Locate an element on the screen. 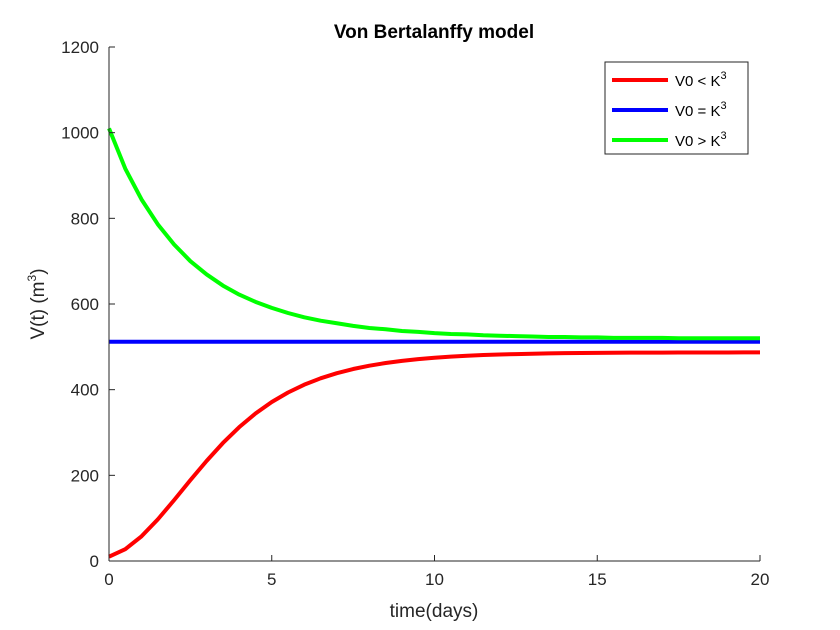  y-tick-label: 1200 is located at coordinates (80, 47).